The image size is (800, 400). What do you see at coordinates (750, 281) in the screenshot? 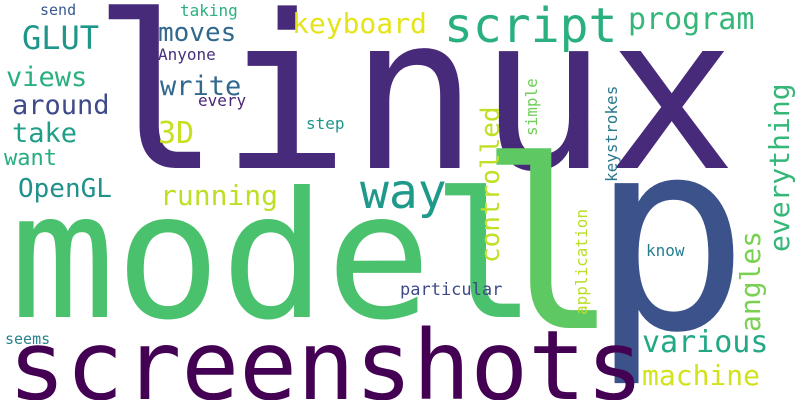
I see `cloud-word: angles` at bounding box center [750, 281].